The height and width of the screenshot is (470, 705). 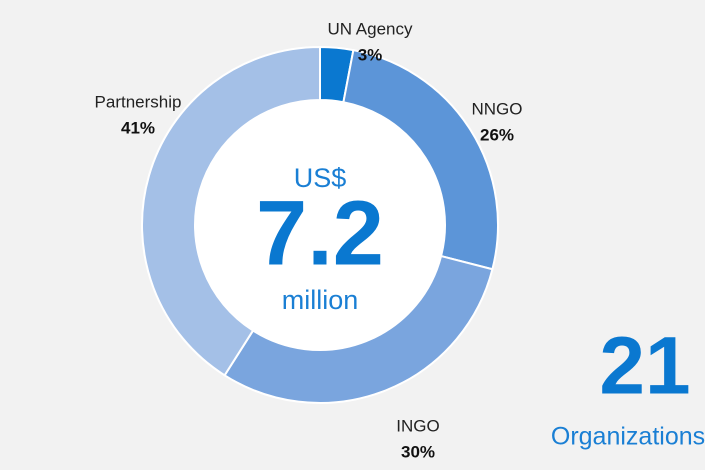 What do you see at coordinates (320, 178) in the screenshot?
I see `total-prefix: US$` at bounding box center [320, 178].